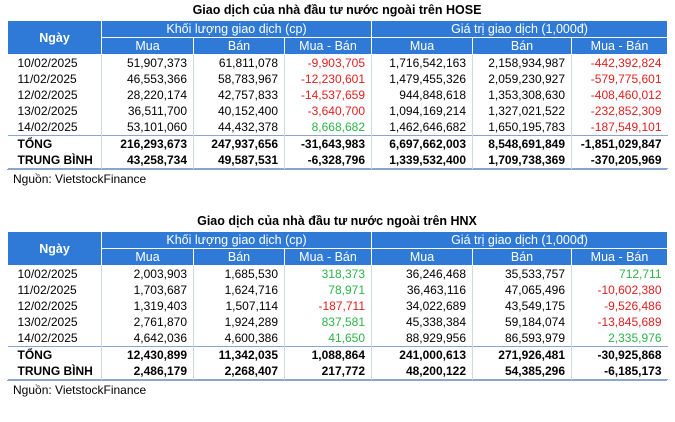 The height and width of the screenshot is (422, 675). I want to click on average-row-cell: 49,587,531, so click(239, 160).